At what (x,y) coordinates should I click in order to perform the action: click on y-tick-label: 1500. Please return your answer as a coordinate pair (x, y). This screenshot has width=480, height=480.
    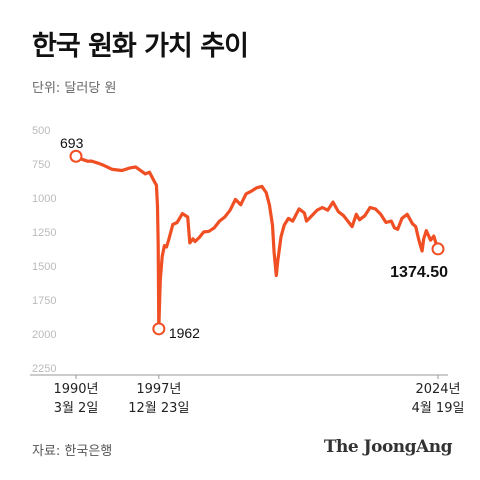
    Looking at the image, I should click on (44, 267).